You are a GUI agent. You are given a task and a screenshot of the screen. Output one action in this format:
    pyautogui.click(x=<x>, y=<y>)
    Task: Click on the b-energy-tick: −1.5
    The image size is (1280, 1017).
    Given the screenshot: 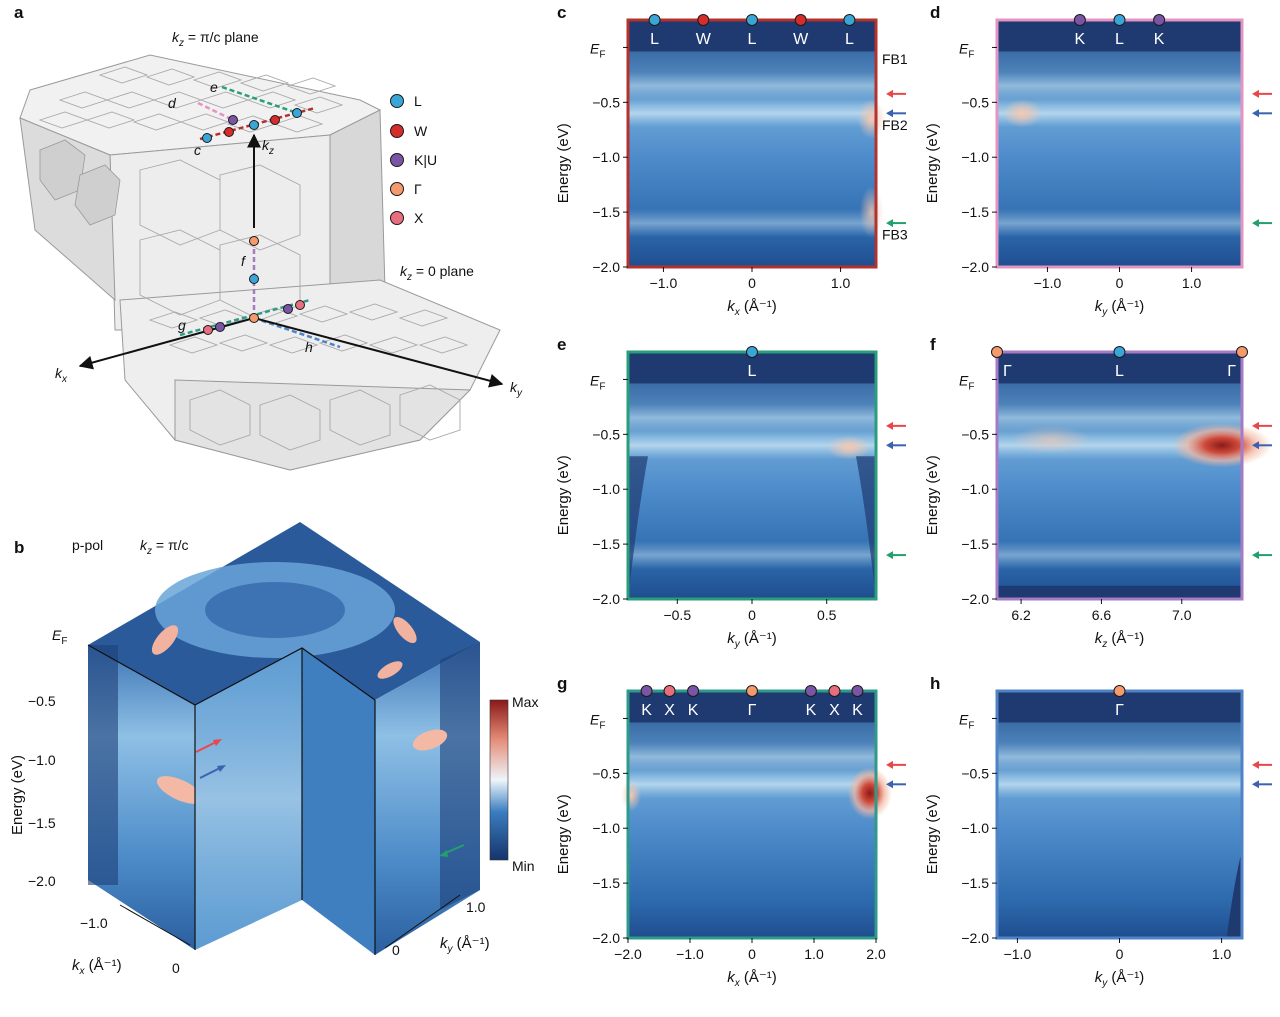 What is the action you would take?
    pyautogui.click(x=42, y=823)
    